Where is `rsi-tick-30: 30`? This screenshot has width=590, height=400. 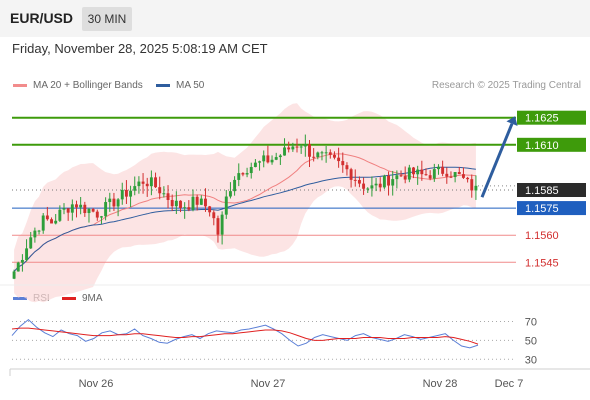
rsi-tick-30: 30 is located at coordinates (531, 360).